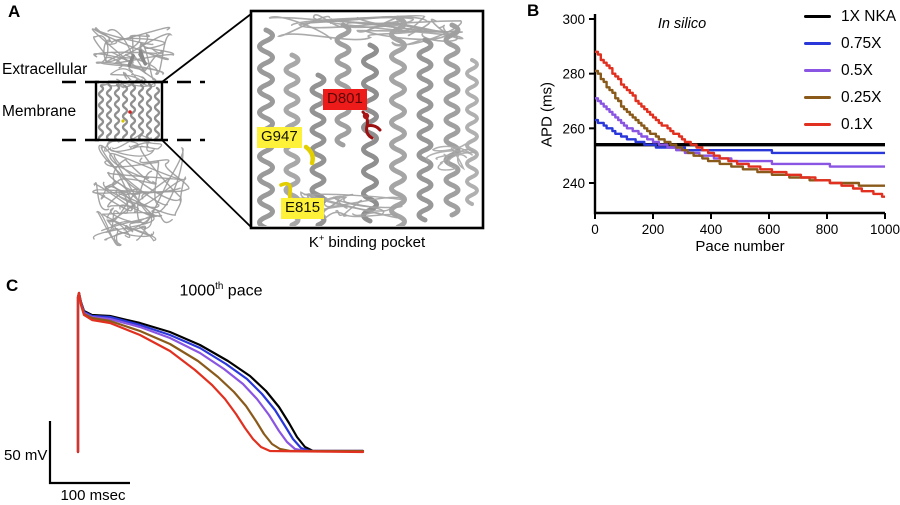  Describe the element at coordinates (595, 229) in the screenshot. I see `x-tick-label: 0` at that location.